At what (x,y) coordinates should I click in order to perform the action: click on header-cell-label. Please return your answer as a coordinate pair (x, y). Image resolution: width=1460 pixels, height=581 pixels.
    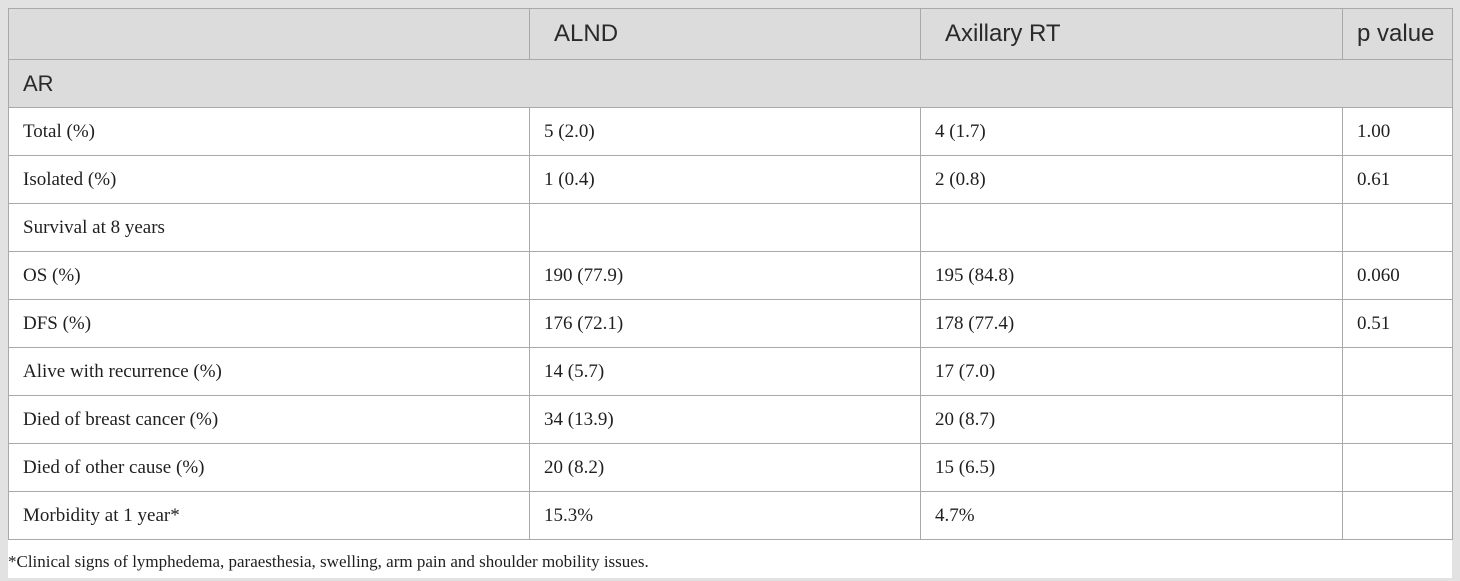
    Looking at the image, I should click on (269, 34).